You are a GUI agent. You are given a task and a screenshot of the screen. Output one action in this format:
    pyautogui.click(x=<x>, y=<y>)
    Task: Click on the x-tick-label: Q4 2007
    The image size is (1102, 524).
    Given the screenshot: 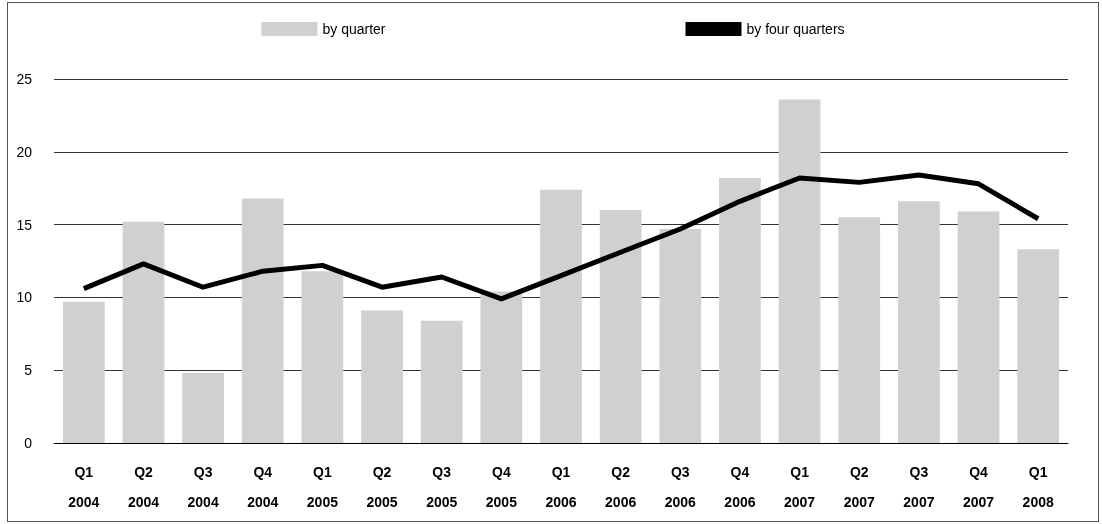 What is the action you would take?
    pyautogui.click(x=978, y=487)
    